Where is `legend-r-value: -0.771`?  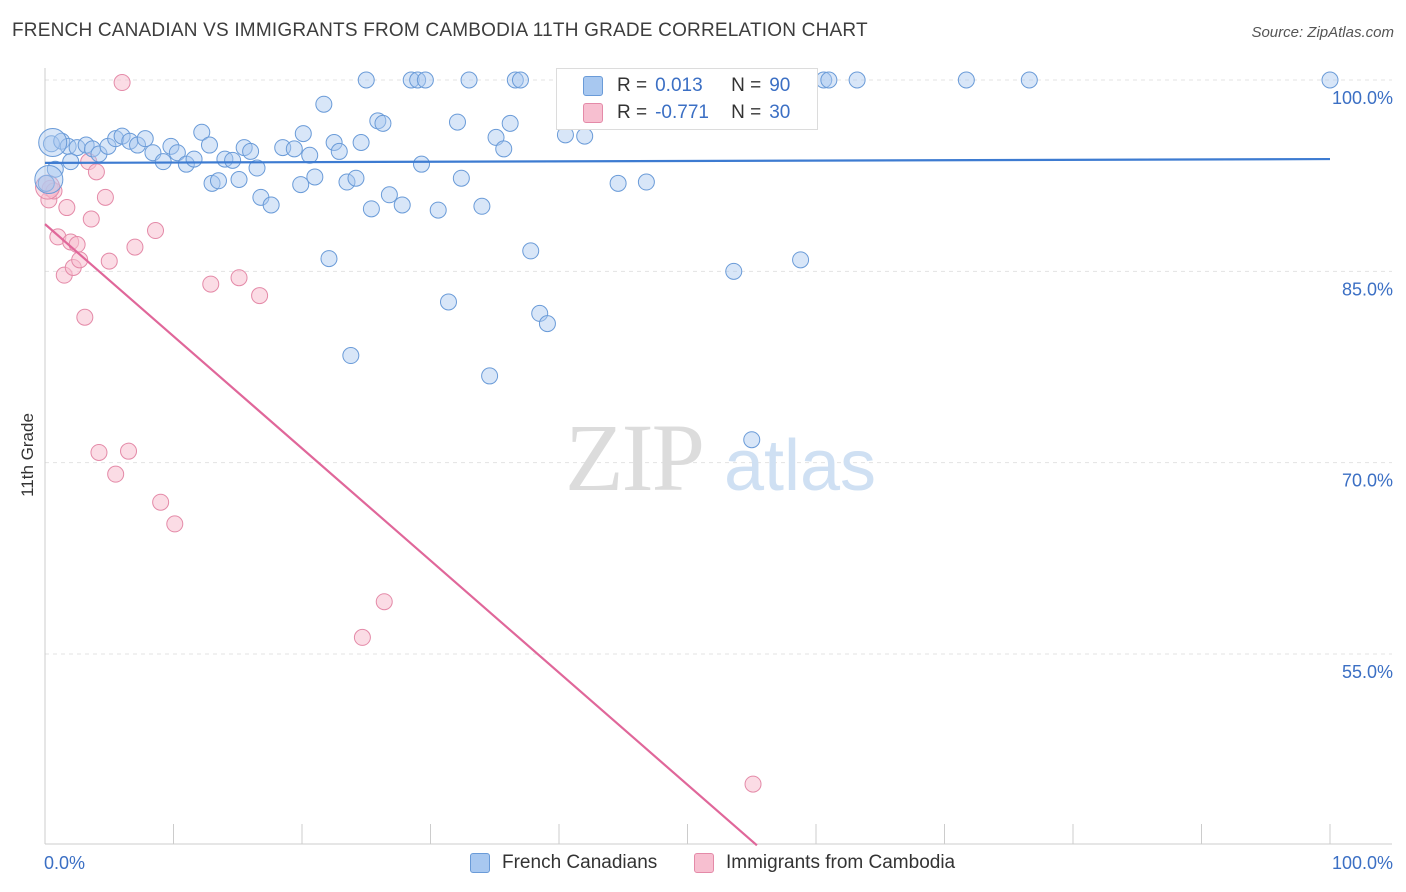
legend-r-value: -0.771 is located at coordinates (682, 112).